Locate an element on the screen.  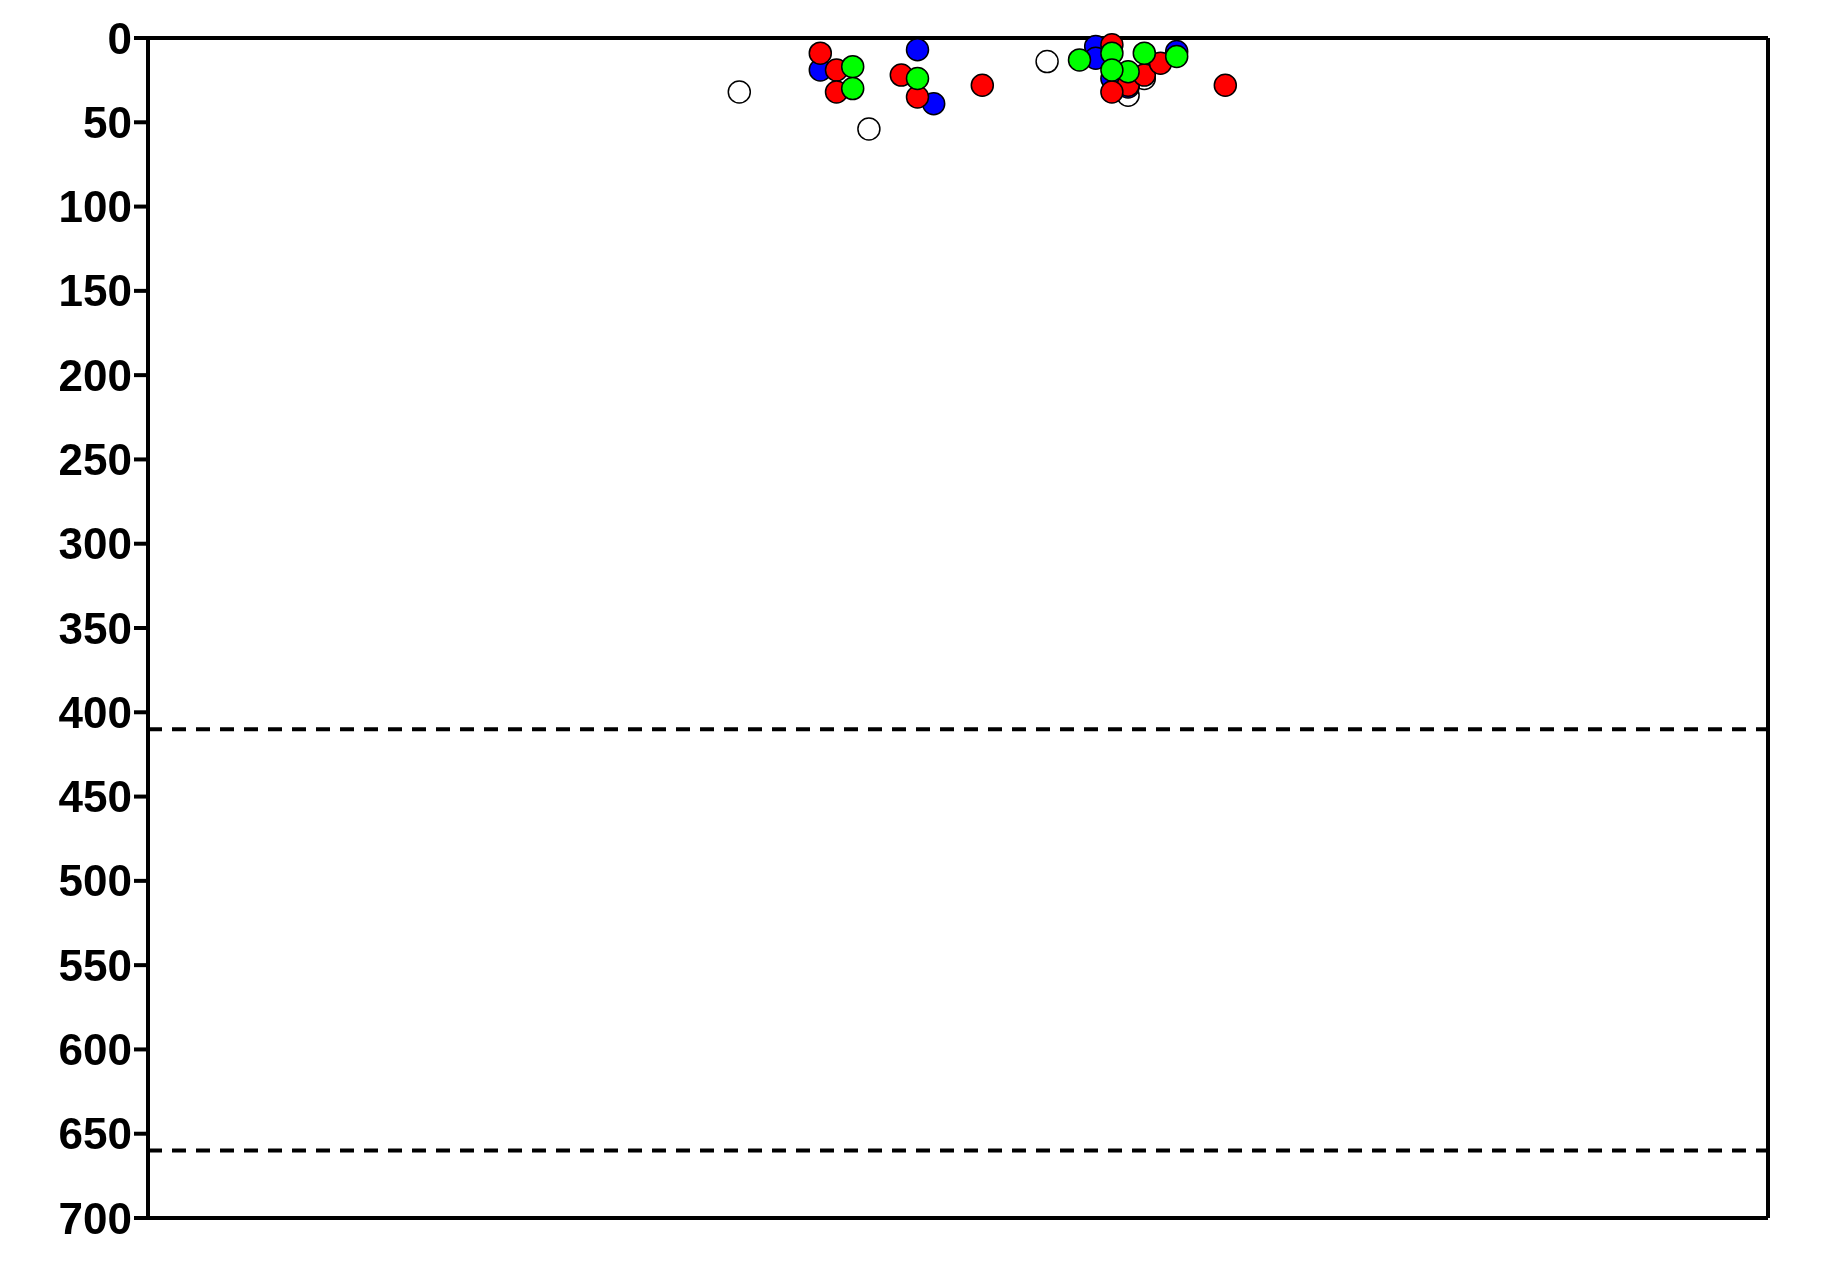
y-tick-label: 150 is located at coordinates (95, 291).